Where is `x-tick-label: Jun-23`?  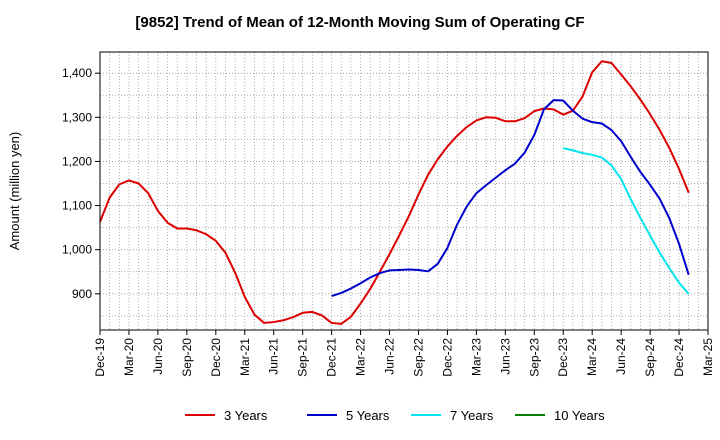
x-tick-label: Jun-23 is located at coordinates (505, 356).